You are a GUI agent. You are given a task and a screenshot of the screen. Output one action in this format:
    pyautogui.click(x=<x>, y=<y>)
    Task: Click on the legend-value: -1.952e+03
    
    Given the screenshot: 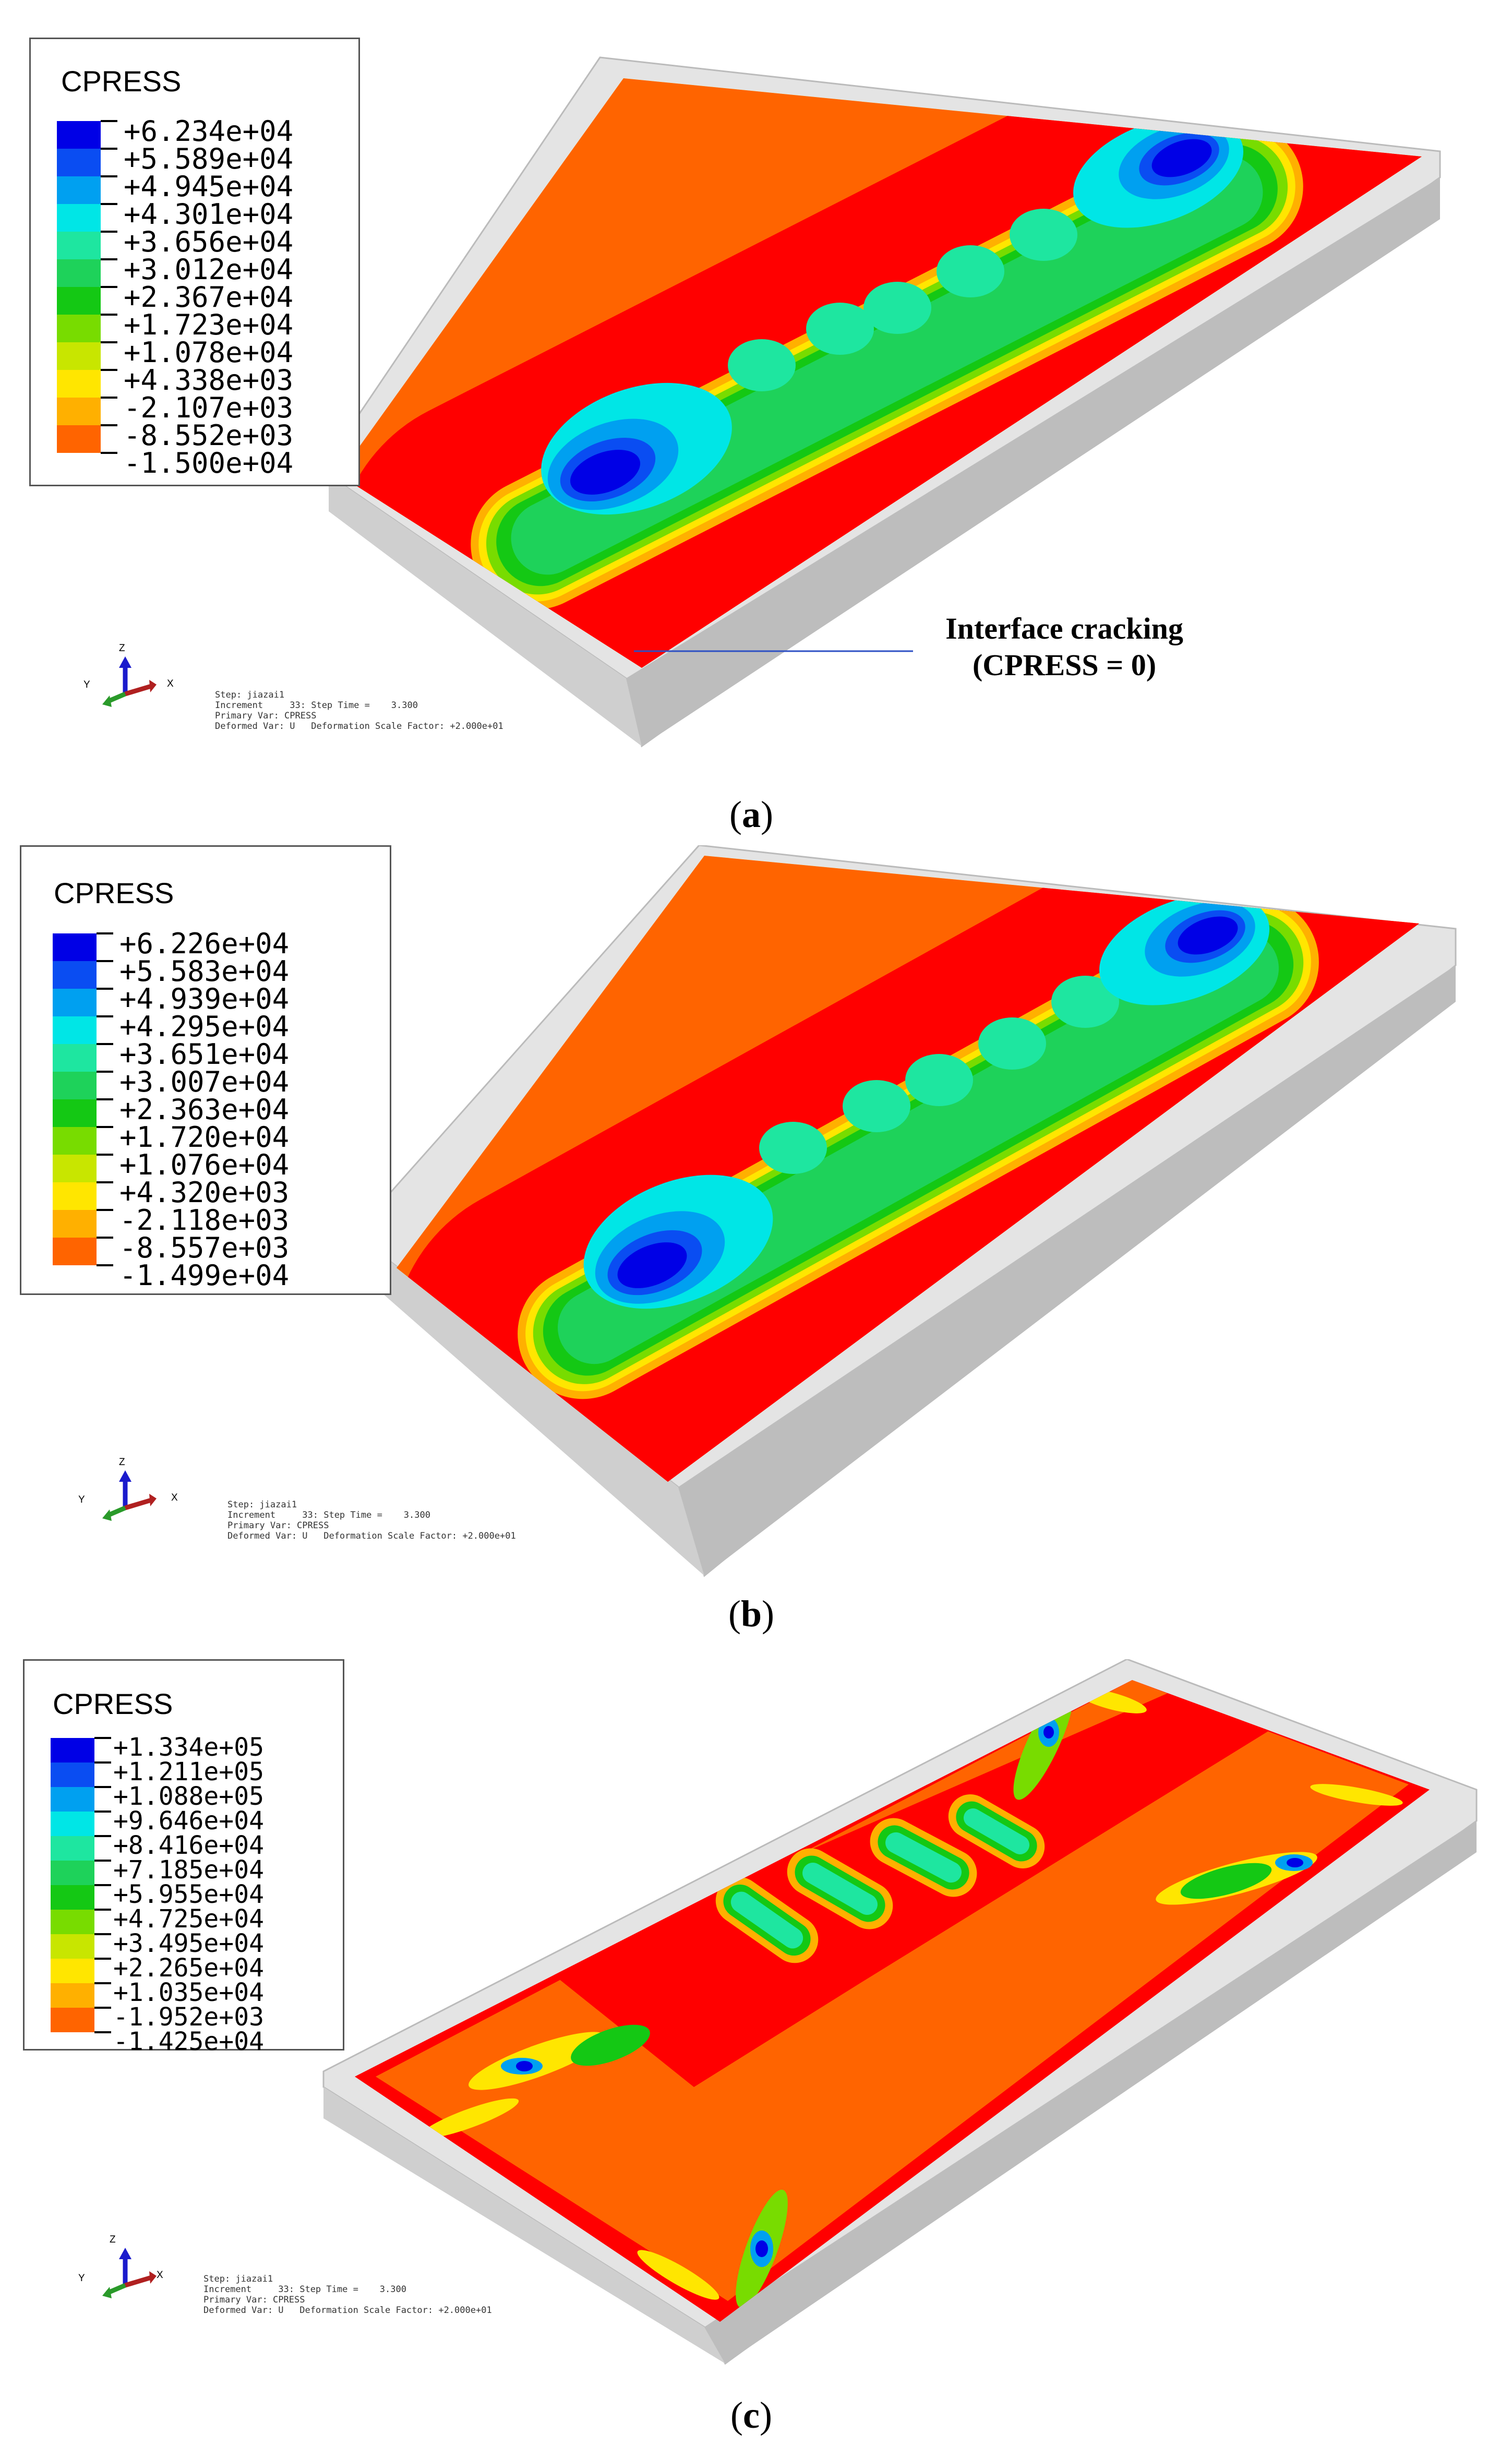 What is the action you would take?
    pyautogui.click(x=188, y=2017)
    